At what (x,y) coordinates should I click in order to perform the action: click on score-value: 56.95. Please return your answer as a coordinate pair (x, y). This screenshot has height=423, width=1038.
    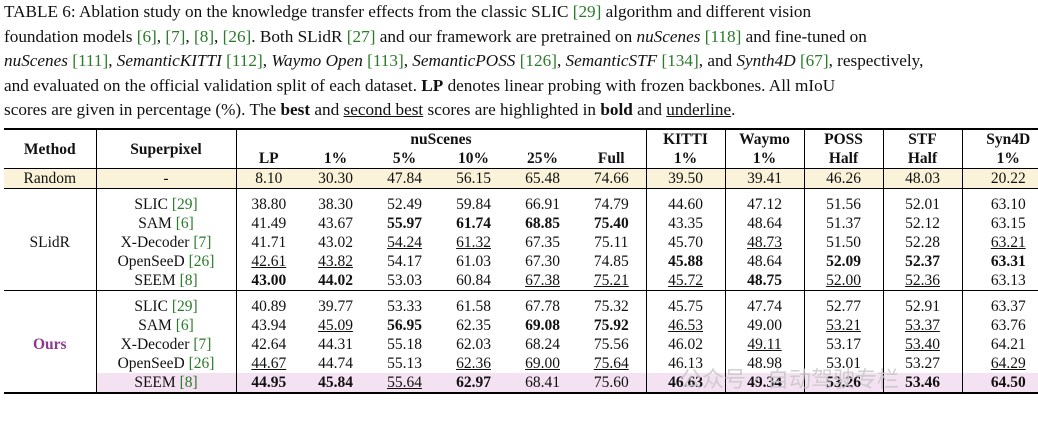
    Looking at the image, I should click on (404, 325).